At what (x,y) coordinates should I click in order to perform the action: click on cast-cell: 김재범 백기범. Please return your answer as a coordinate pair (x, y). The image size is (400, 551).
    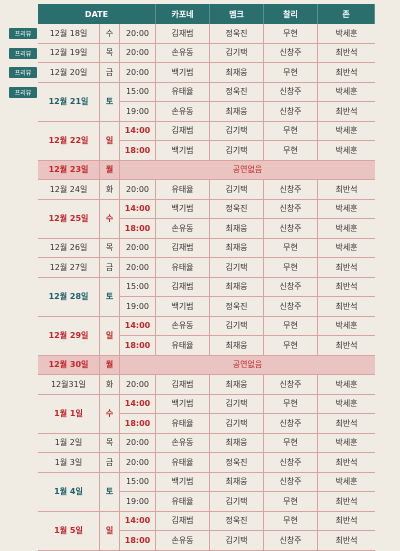
    Looking at the image, I should click on (183, 296).